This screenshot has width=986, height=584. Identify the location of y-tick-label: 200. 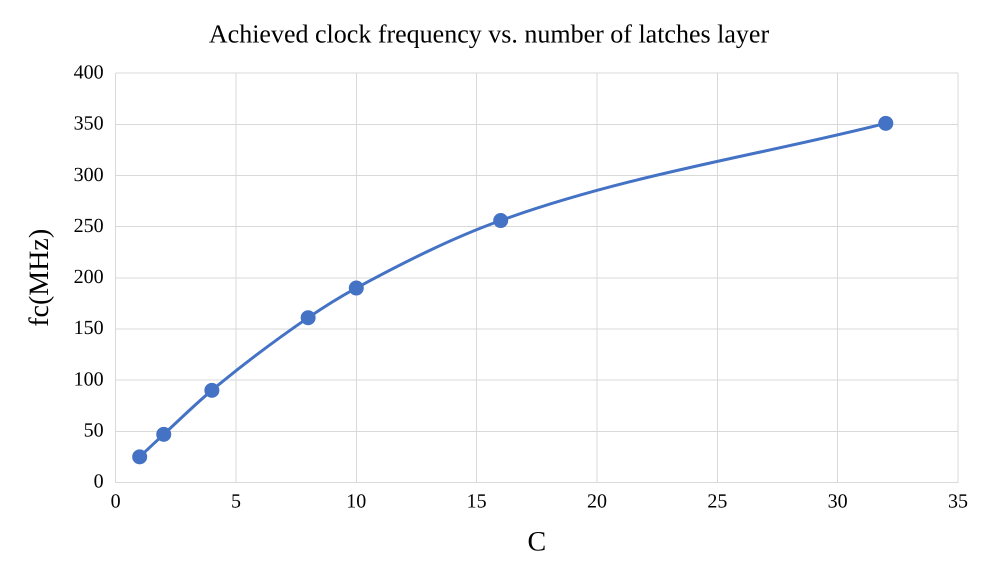
(89, 277).